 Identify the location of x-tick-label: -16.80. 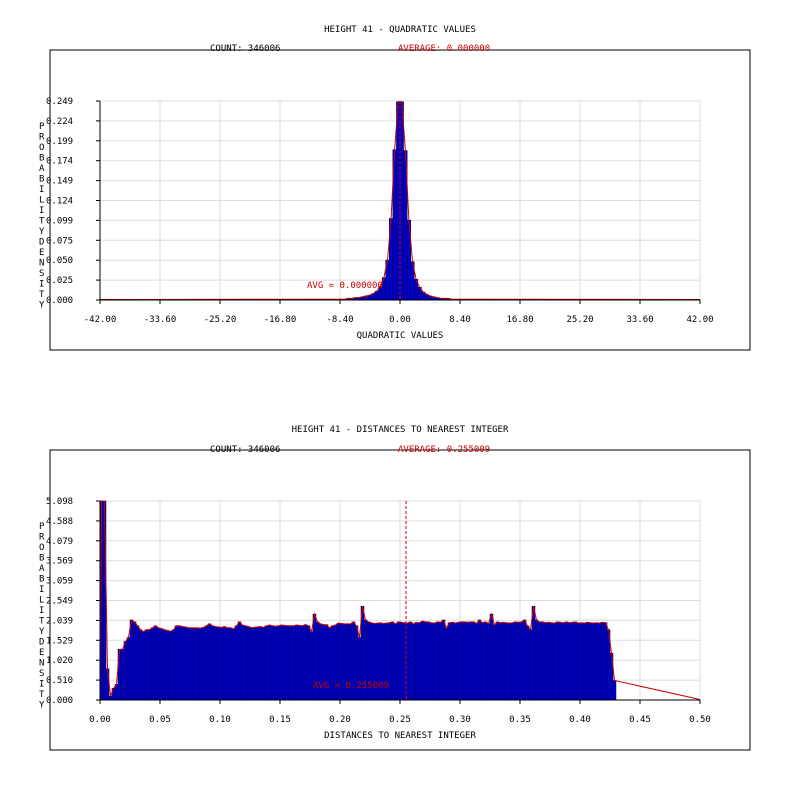
(280, 320).